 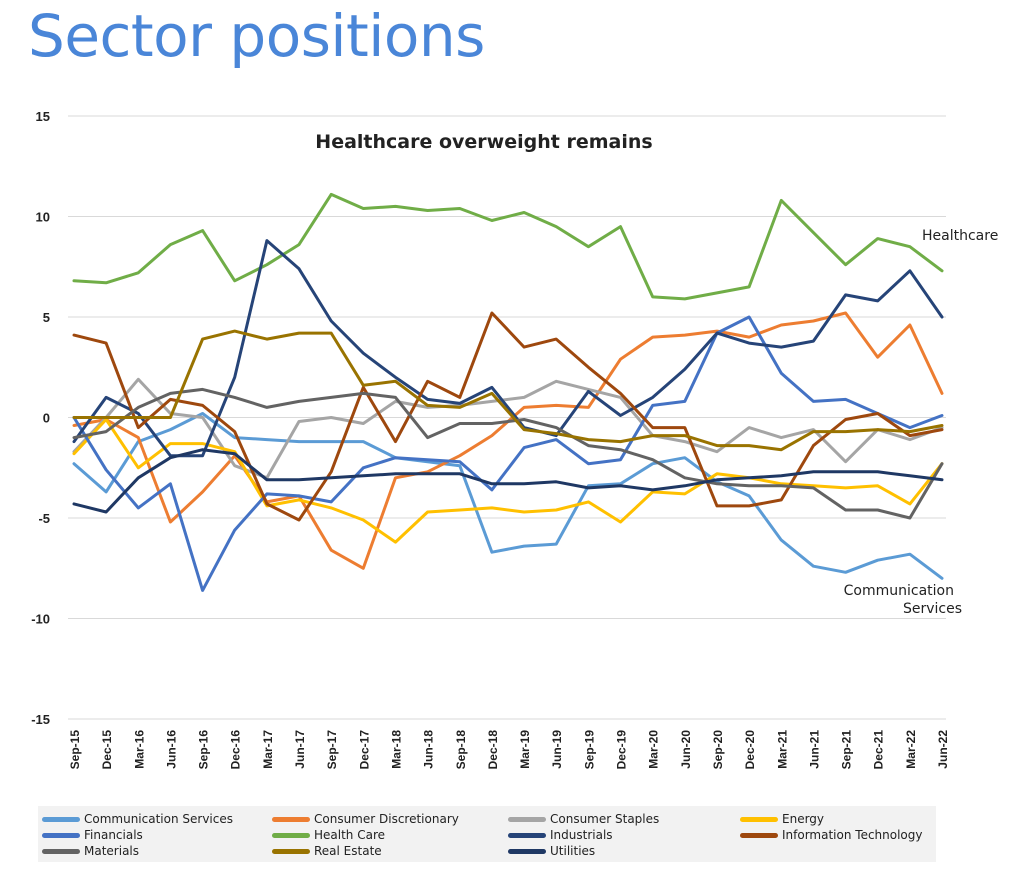 What do you see at coordinates (139, 749) in the screenshot?
I see `x-tick-label: Mar-16` at bounding box center [139, 749].